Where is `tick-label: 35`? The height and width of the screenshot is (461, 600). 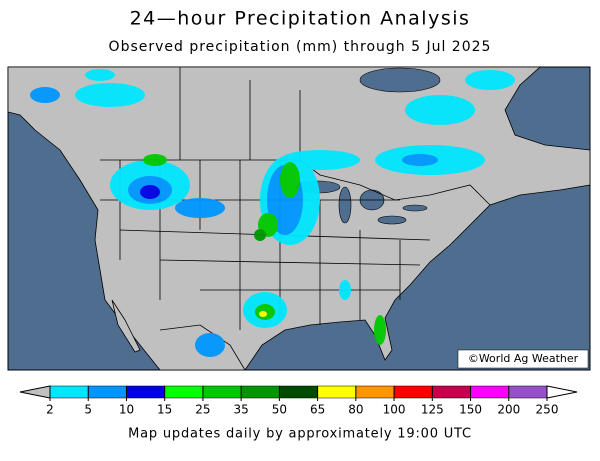 tick-label: 35 is located at coordinates (241, 410).